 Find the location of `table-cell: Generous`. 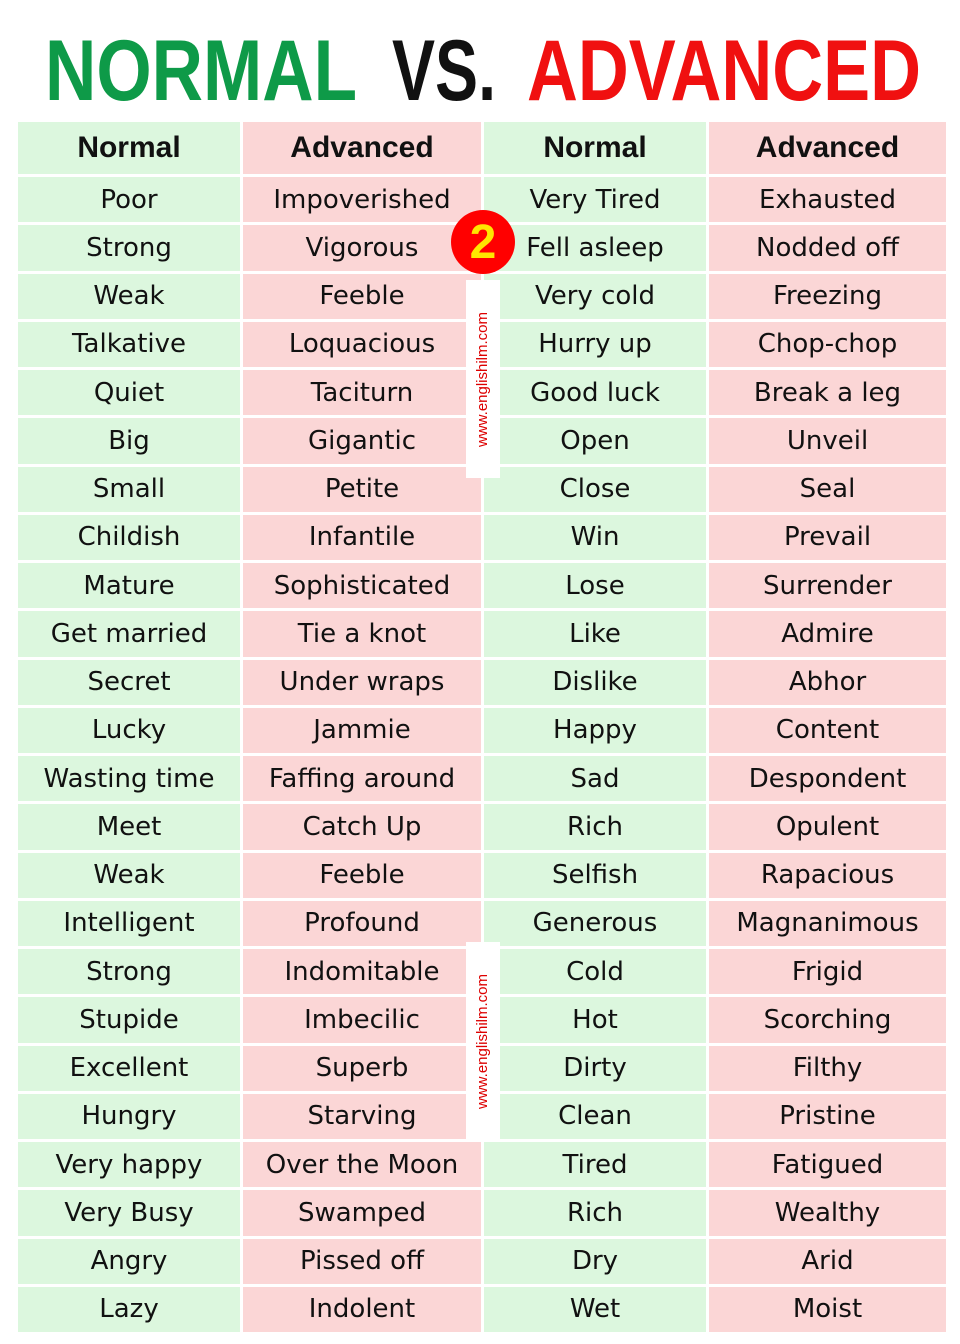

table-cell: Generous is located at coordinates (595, 923).